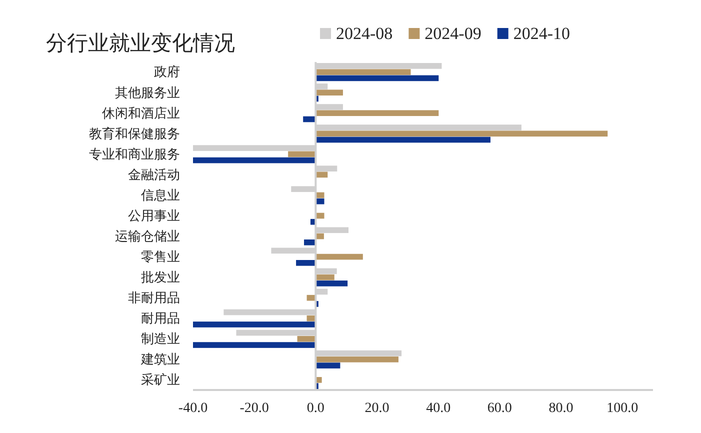 The width and height of the screenshot is (701, 433). I want to click on y-tick-label: 金融活动, so click(154, 175).